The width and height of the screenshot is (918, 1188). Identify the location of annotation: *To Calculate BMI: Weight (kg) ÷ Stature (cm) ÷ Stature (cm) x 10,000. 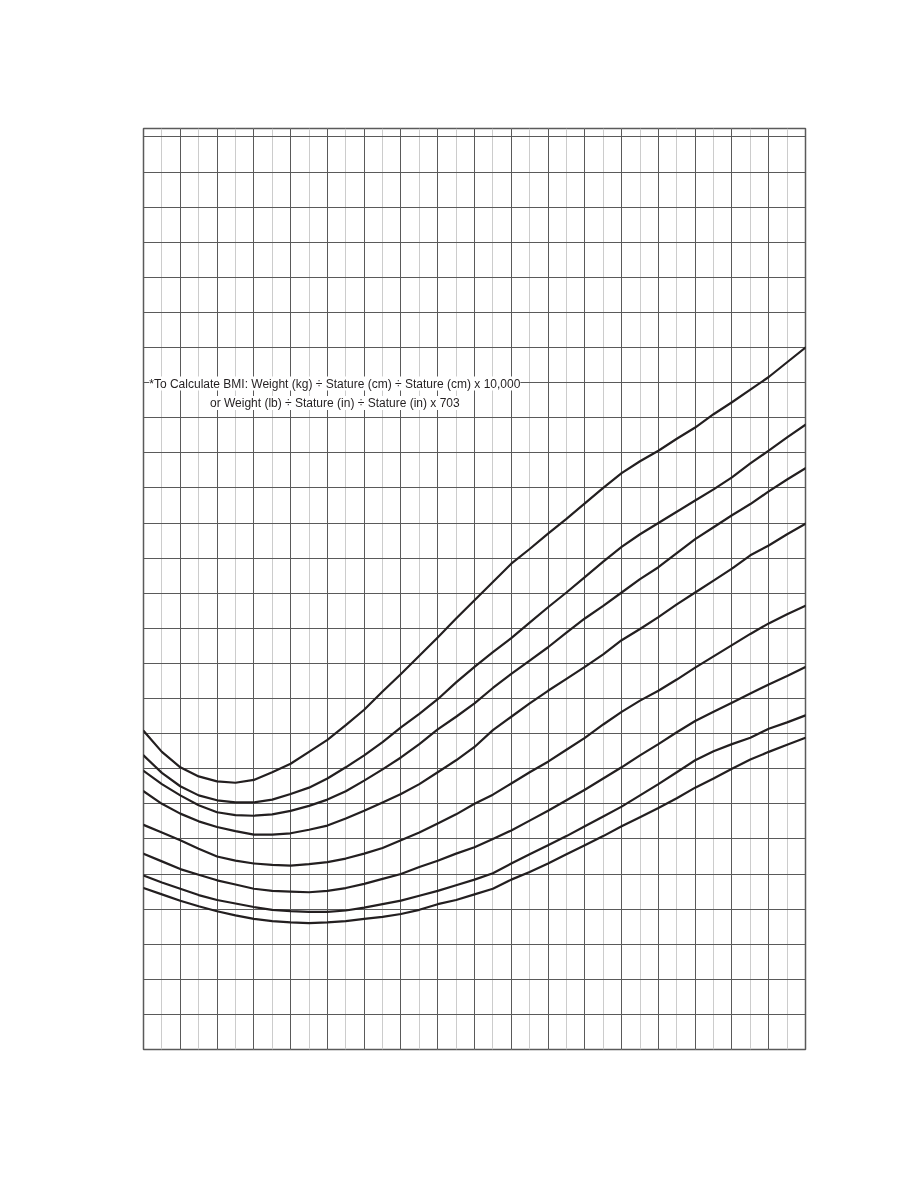
(335, 383).